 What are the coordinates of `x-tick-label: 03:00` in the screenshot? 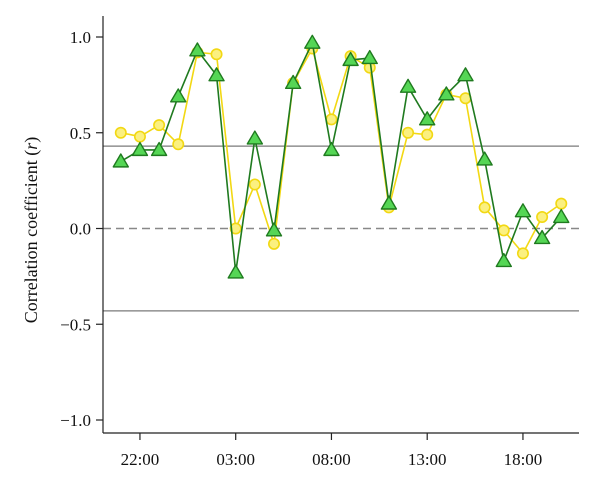 It's located at (235, 459).